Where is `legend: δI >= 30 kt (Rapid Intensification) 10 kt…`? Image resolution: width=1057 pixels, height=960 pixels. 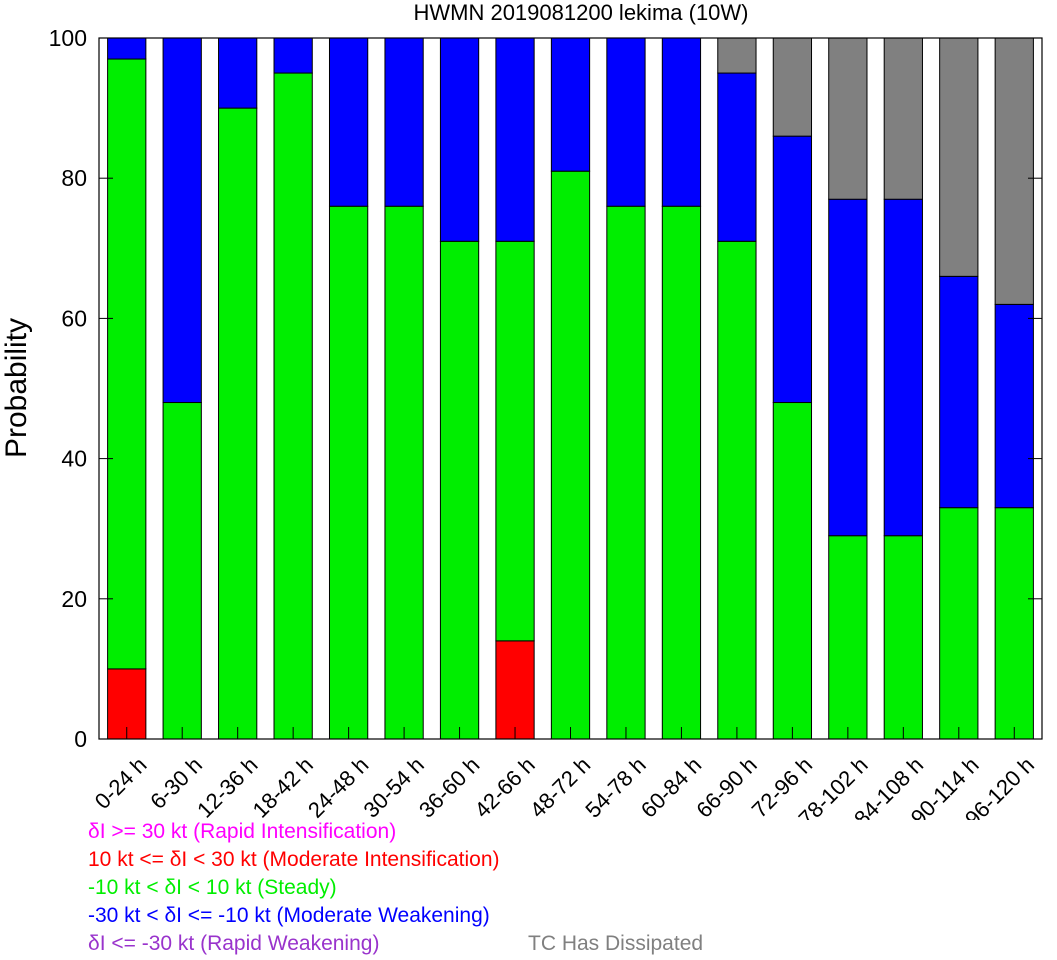 legend: δI >= 30 kt (Rapid Intensification) 10 kt… is located at coordinates (568, 890).